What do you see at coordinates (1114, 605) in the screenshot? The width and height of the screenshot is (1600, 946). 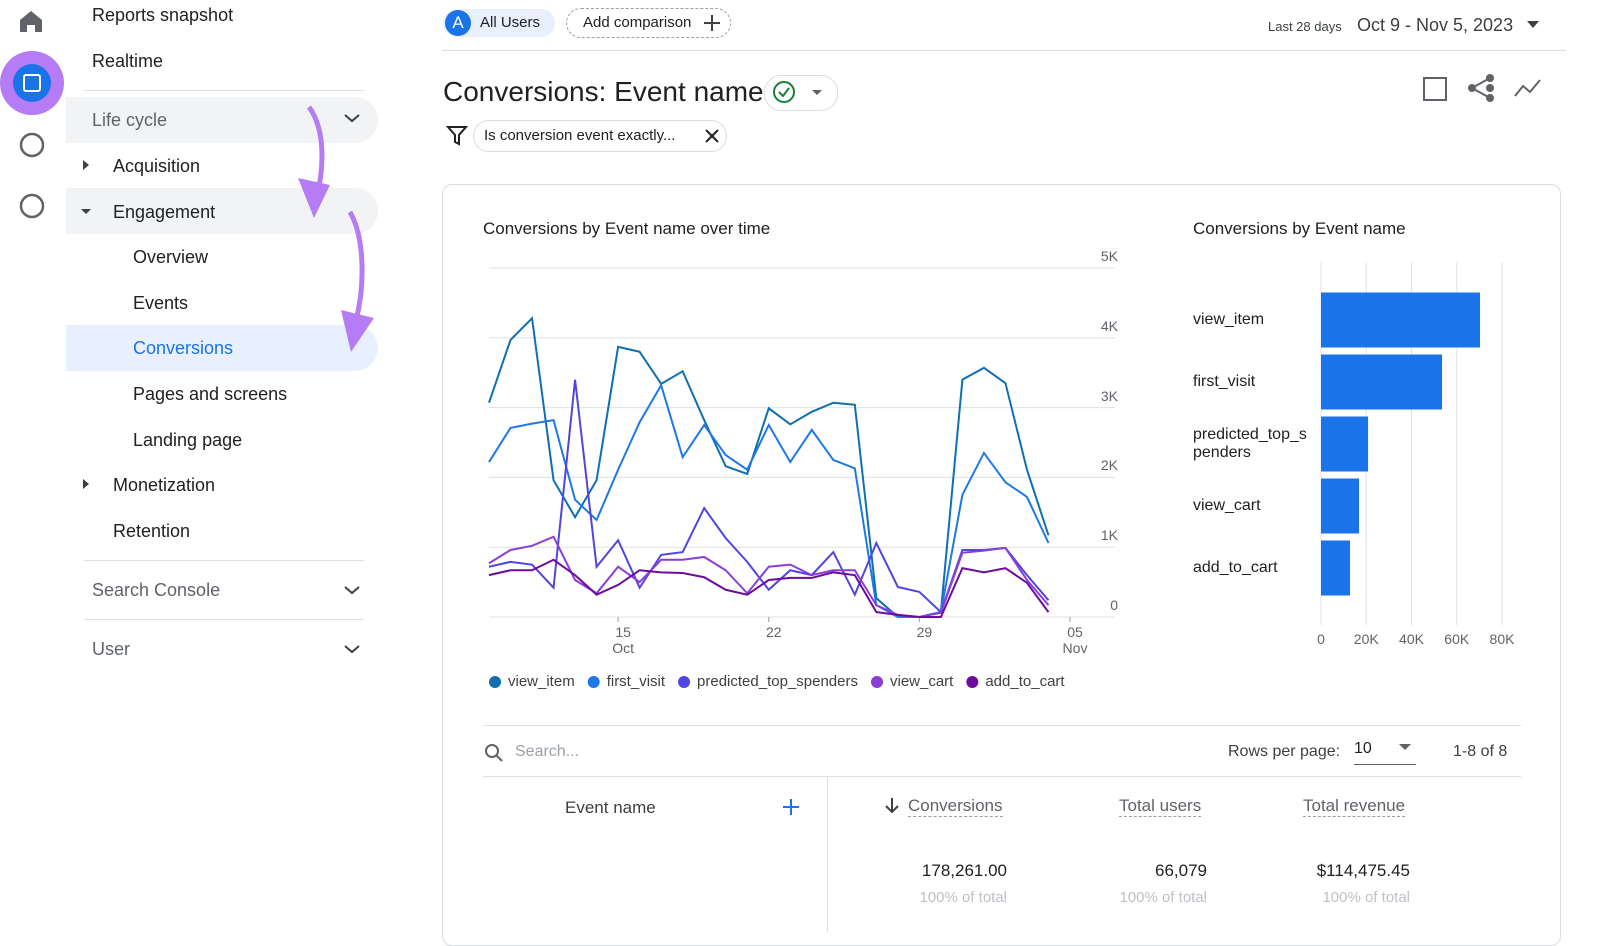 I see `y-tick-label: 0` at bounding box center [1114, 605].